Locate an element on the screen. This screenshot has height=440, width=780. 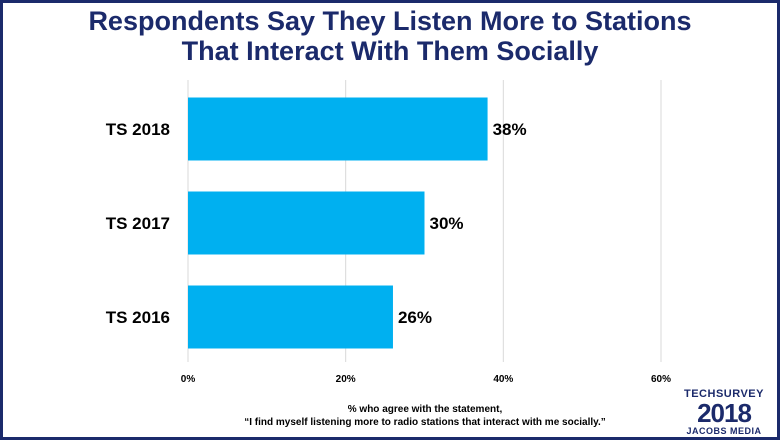
logo-line-3: JACOBS MEDIA is located at coordinates (724, 431).